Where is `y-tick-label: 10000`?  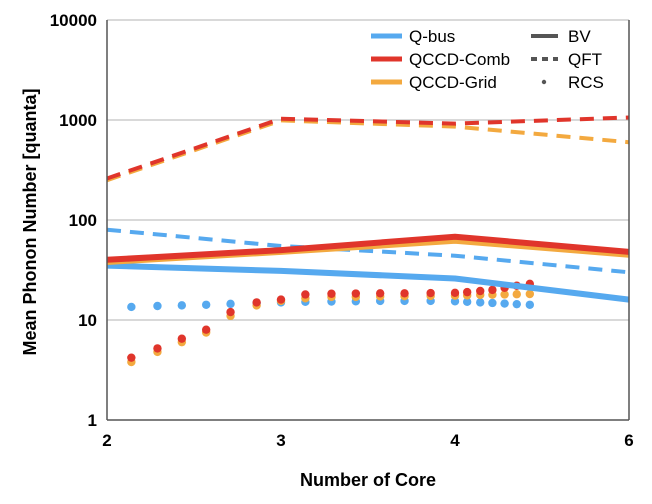 y-tick-label: 10000 is located at coordinates (73, 20).